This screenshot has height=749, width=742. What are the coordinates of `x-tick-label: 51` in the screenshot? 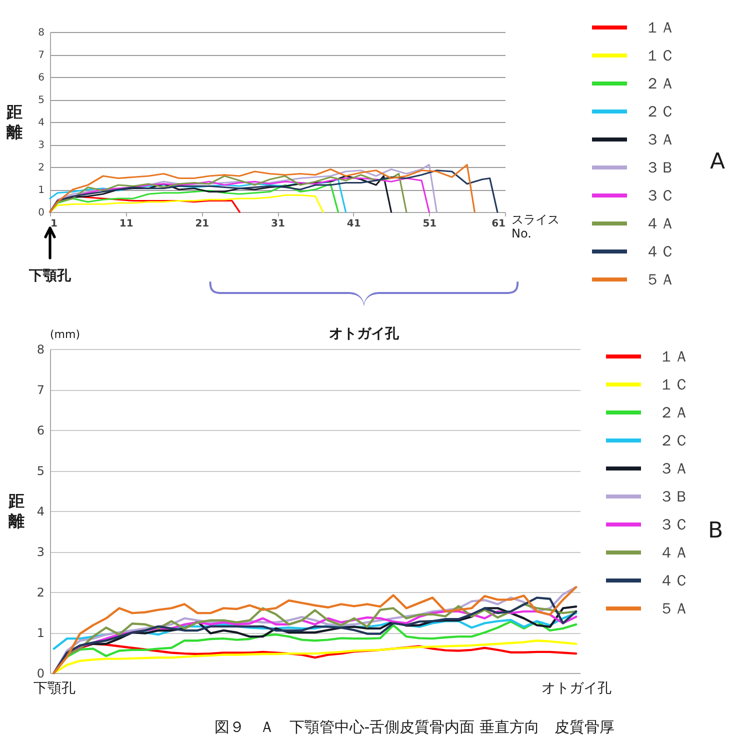 It's located at (429, 224).